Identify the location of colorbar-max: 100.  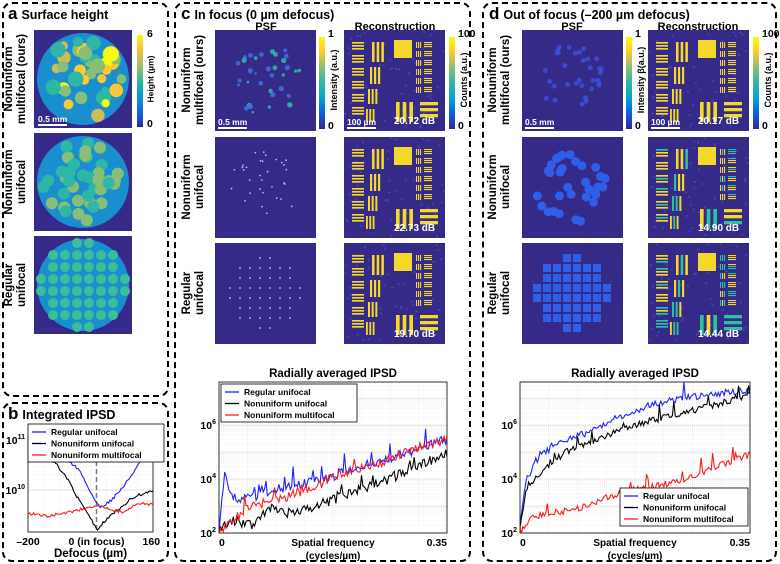
(771, 34).